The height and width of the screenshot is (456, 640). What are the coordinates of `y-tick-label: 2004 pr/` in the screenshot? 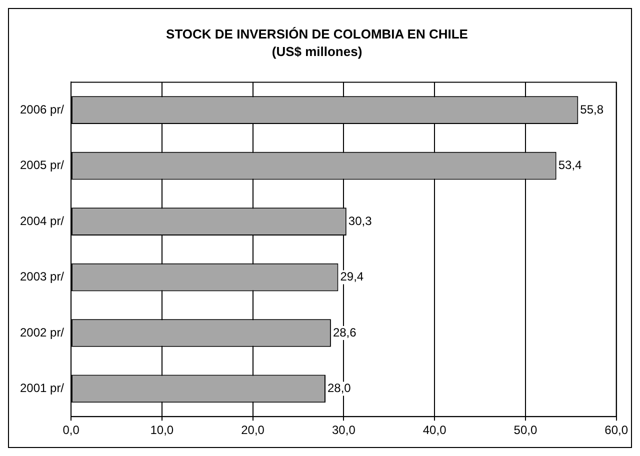 It's located at (42, 221).